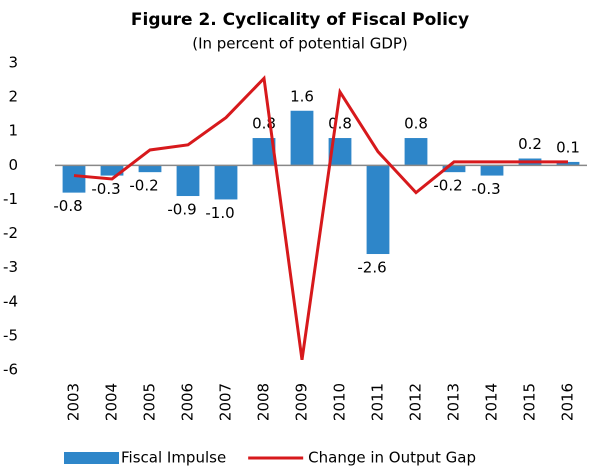  What do you see at coordinates (173, 458) in the screenshot?
I see `legend-label: Fiscal Impulse` at bounding box center [173, 458].